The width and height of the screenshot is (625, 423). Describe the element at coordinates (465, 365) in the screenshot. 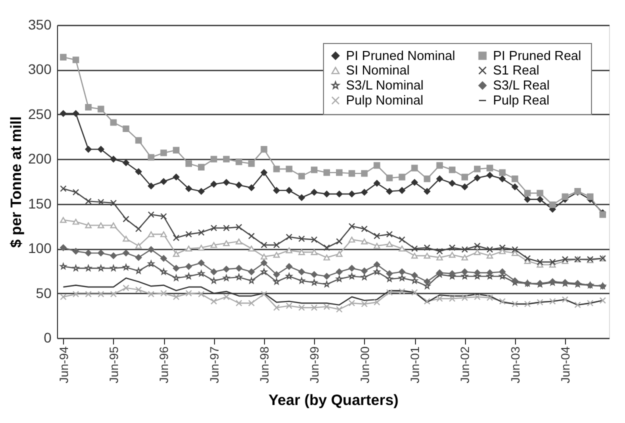

I see `x-tick-label: Jun-02` at that location.